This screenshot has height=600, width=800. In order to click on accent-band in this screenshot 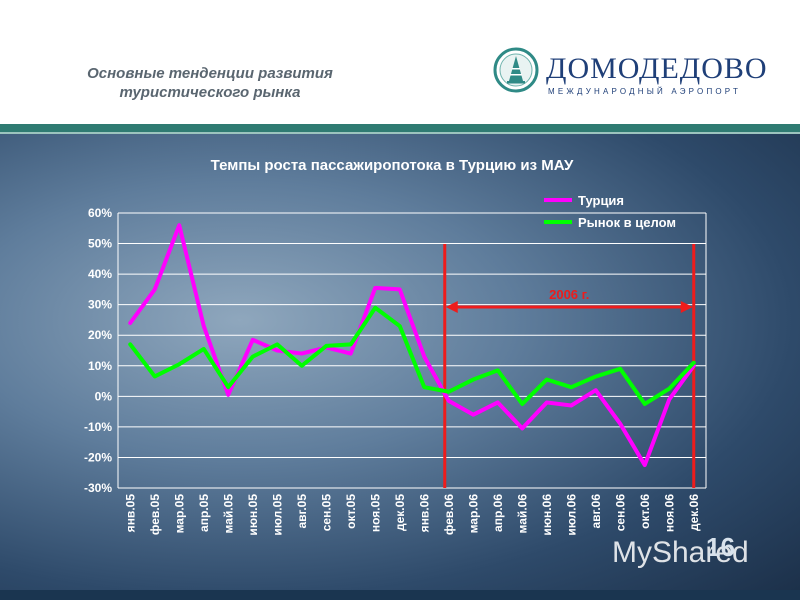, I will do `click(400, 128)`.